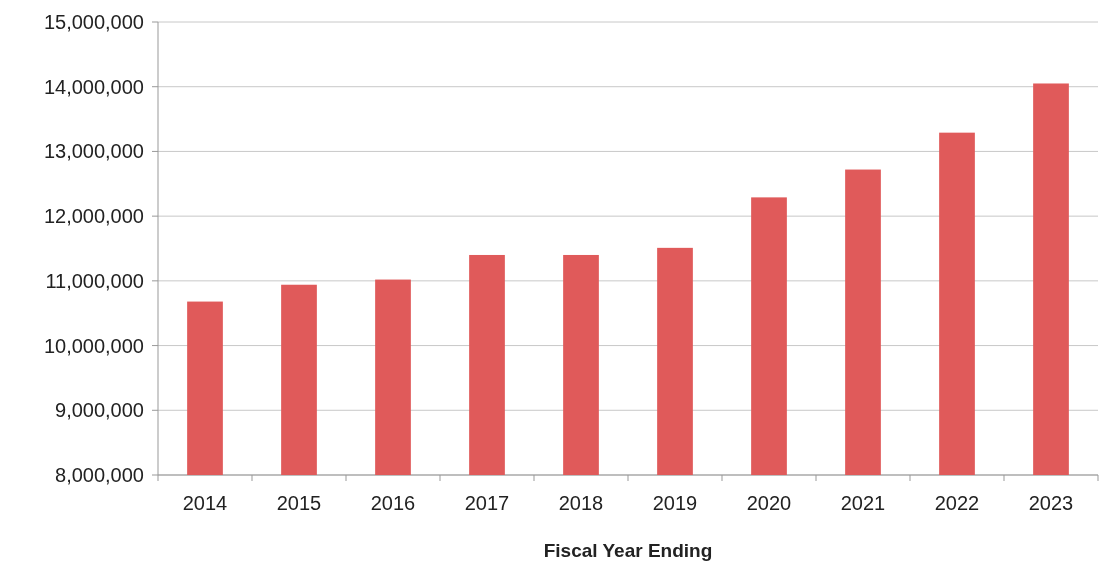 The image size is (1102, 567). Describe the element at coordinates (393, 503) in the screenshot. I see `x-tick-label: 2016` at that location.